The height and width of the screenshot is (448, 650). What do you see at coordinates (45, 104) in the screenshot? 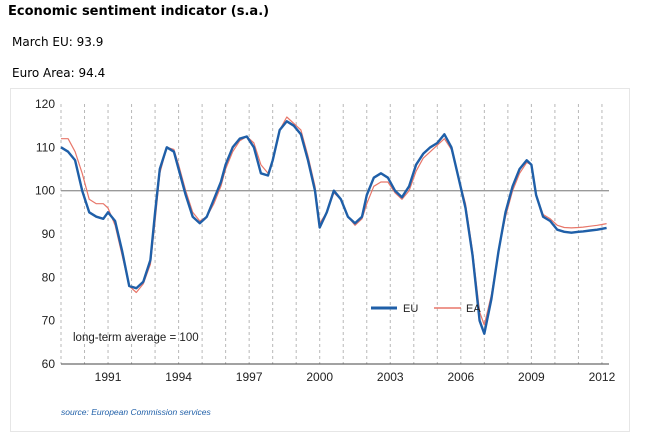
I see `y-tick-label-120: 120` at bounding box center [45, 104].